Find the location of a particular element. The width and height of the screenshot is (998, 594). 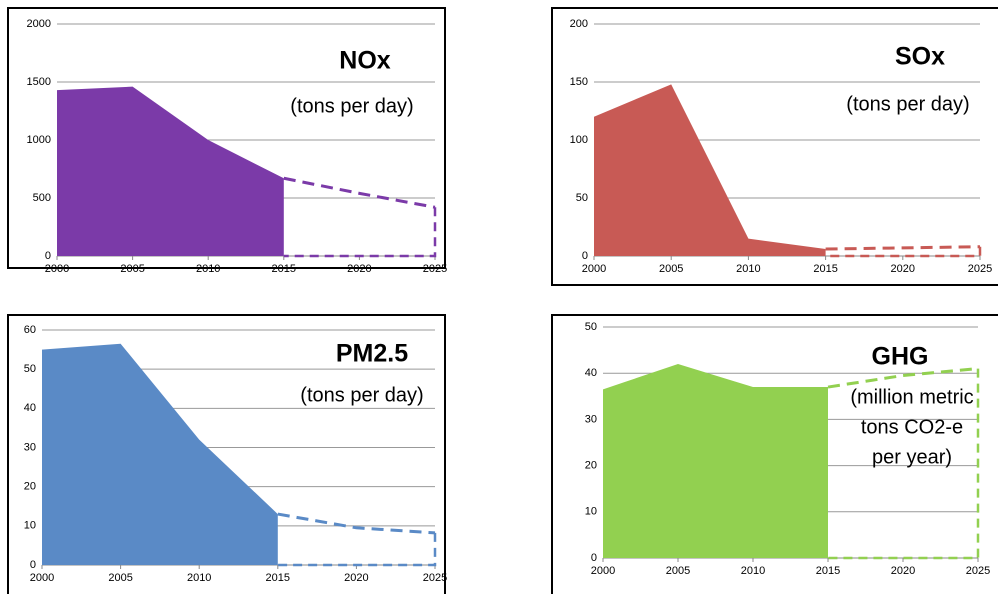

chart-title: SOx is located at coordinates (920, 57).